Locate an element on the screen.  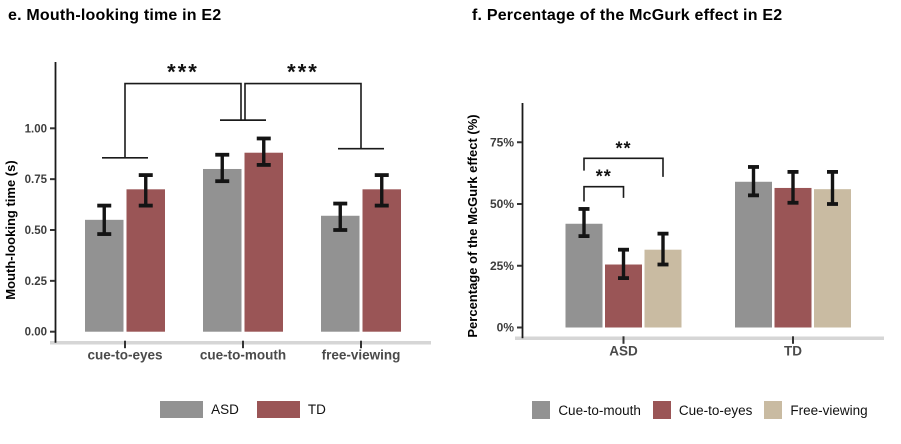
legend-swatch-cue-to-mouth is located at coordinates (541, 410).